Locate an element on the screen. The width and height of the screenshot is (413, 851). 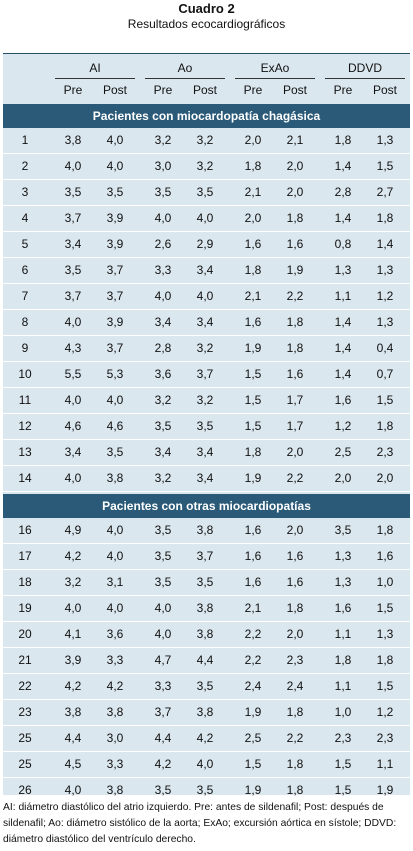
cell-patient-number: 13 is located at coordinates (25, 452).